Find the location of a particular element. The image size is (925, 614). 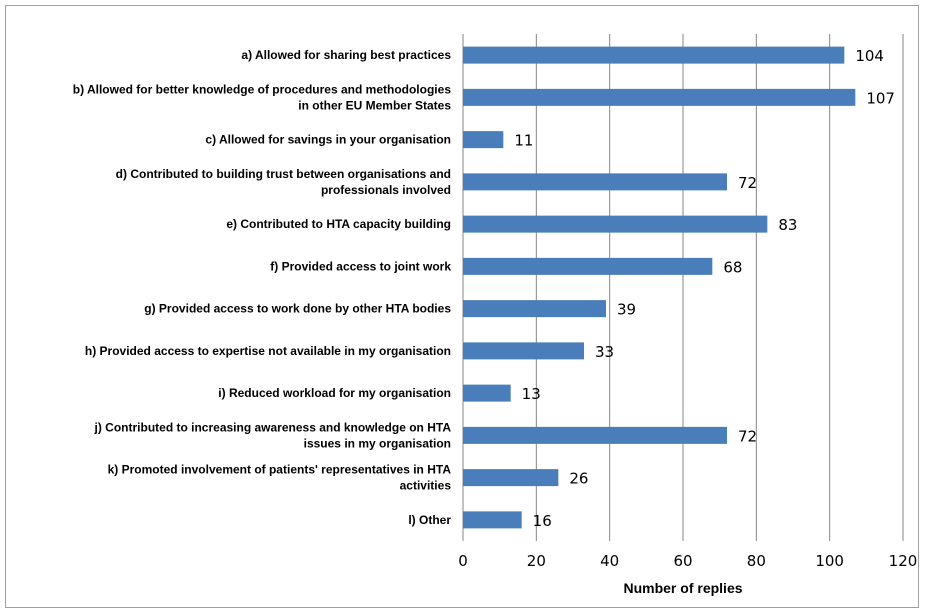

bar-k is located at coordinates (511, 478).